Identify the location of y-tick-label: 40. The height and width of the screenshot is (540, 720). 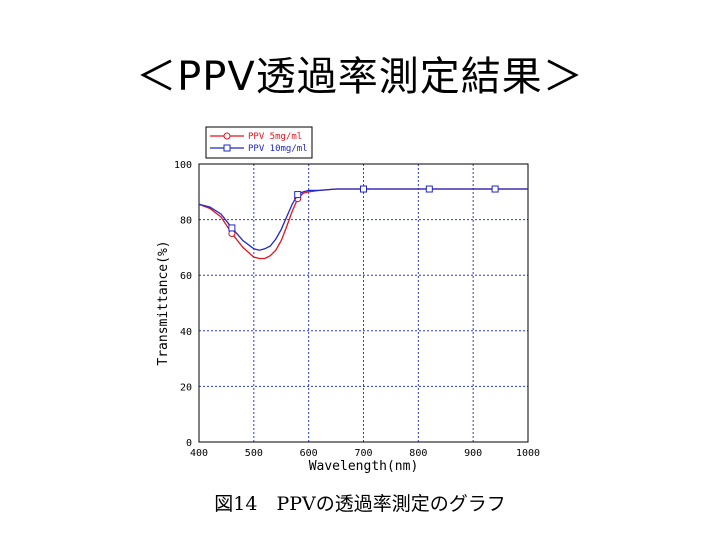
(186, 332).